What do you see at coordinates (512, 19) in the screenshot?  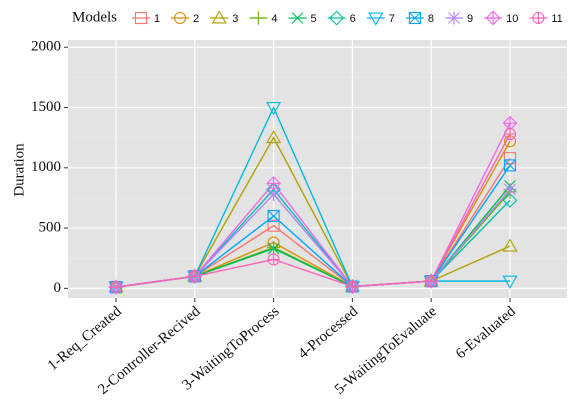 I see `legend-label: 10` at bounding box center [512, 19].